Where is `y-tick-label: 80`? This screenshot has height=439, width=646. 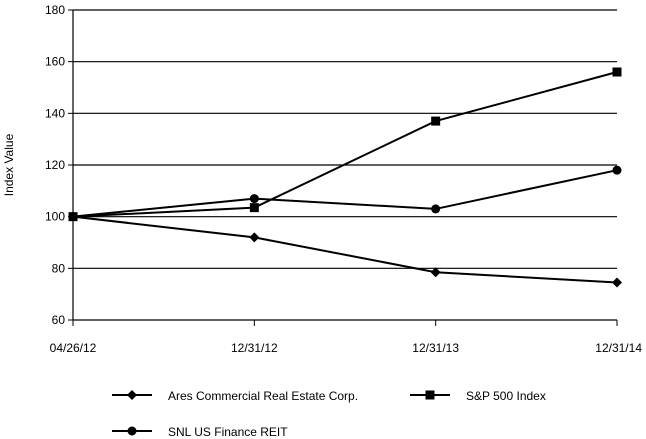 y-tick-label: 80 is located at coordinates (59, 268).